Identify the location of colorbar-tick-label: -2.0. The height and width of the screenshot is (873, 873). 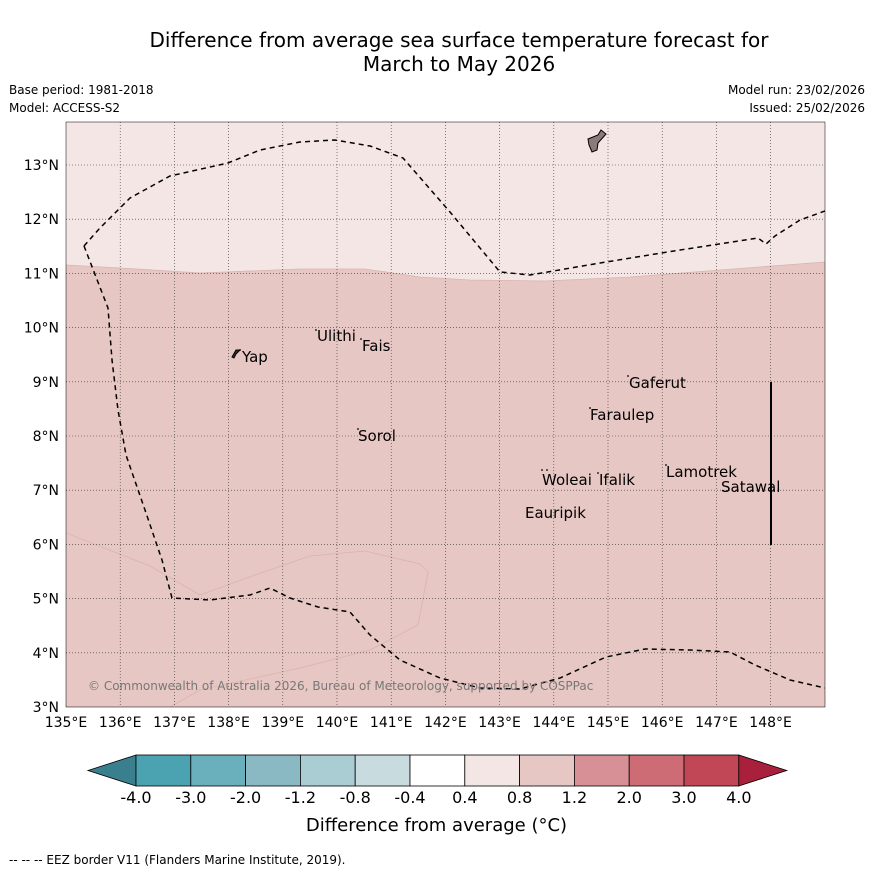
(245, 797).